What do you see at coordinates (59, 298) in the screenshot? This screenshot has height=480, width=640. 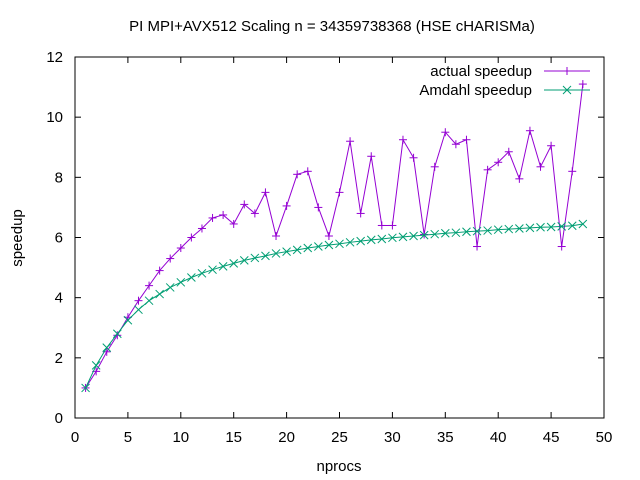 I see `y-tick-label: 4` at bounding box center [59, 298].